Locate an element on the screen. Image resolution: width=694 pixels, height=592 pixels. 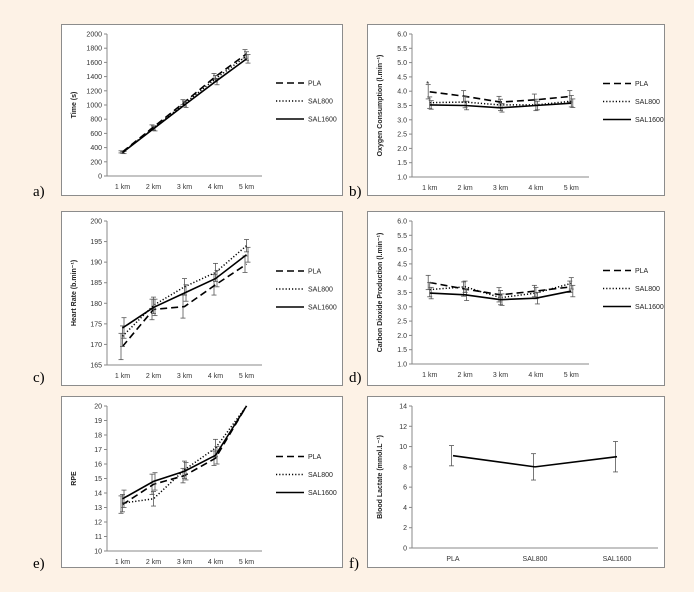
y-axis-label: Time (s) is located at coordinates (74, 105).